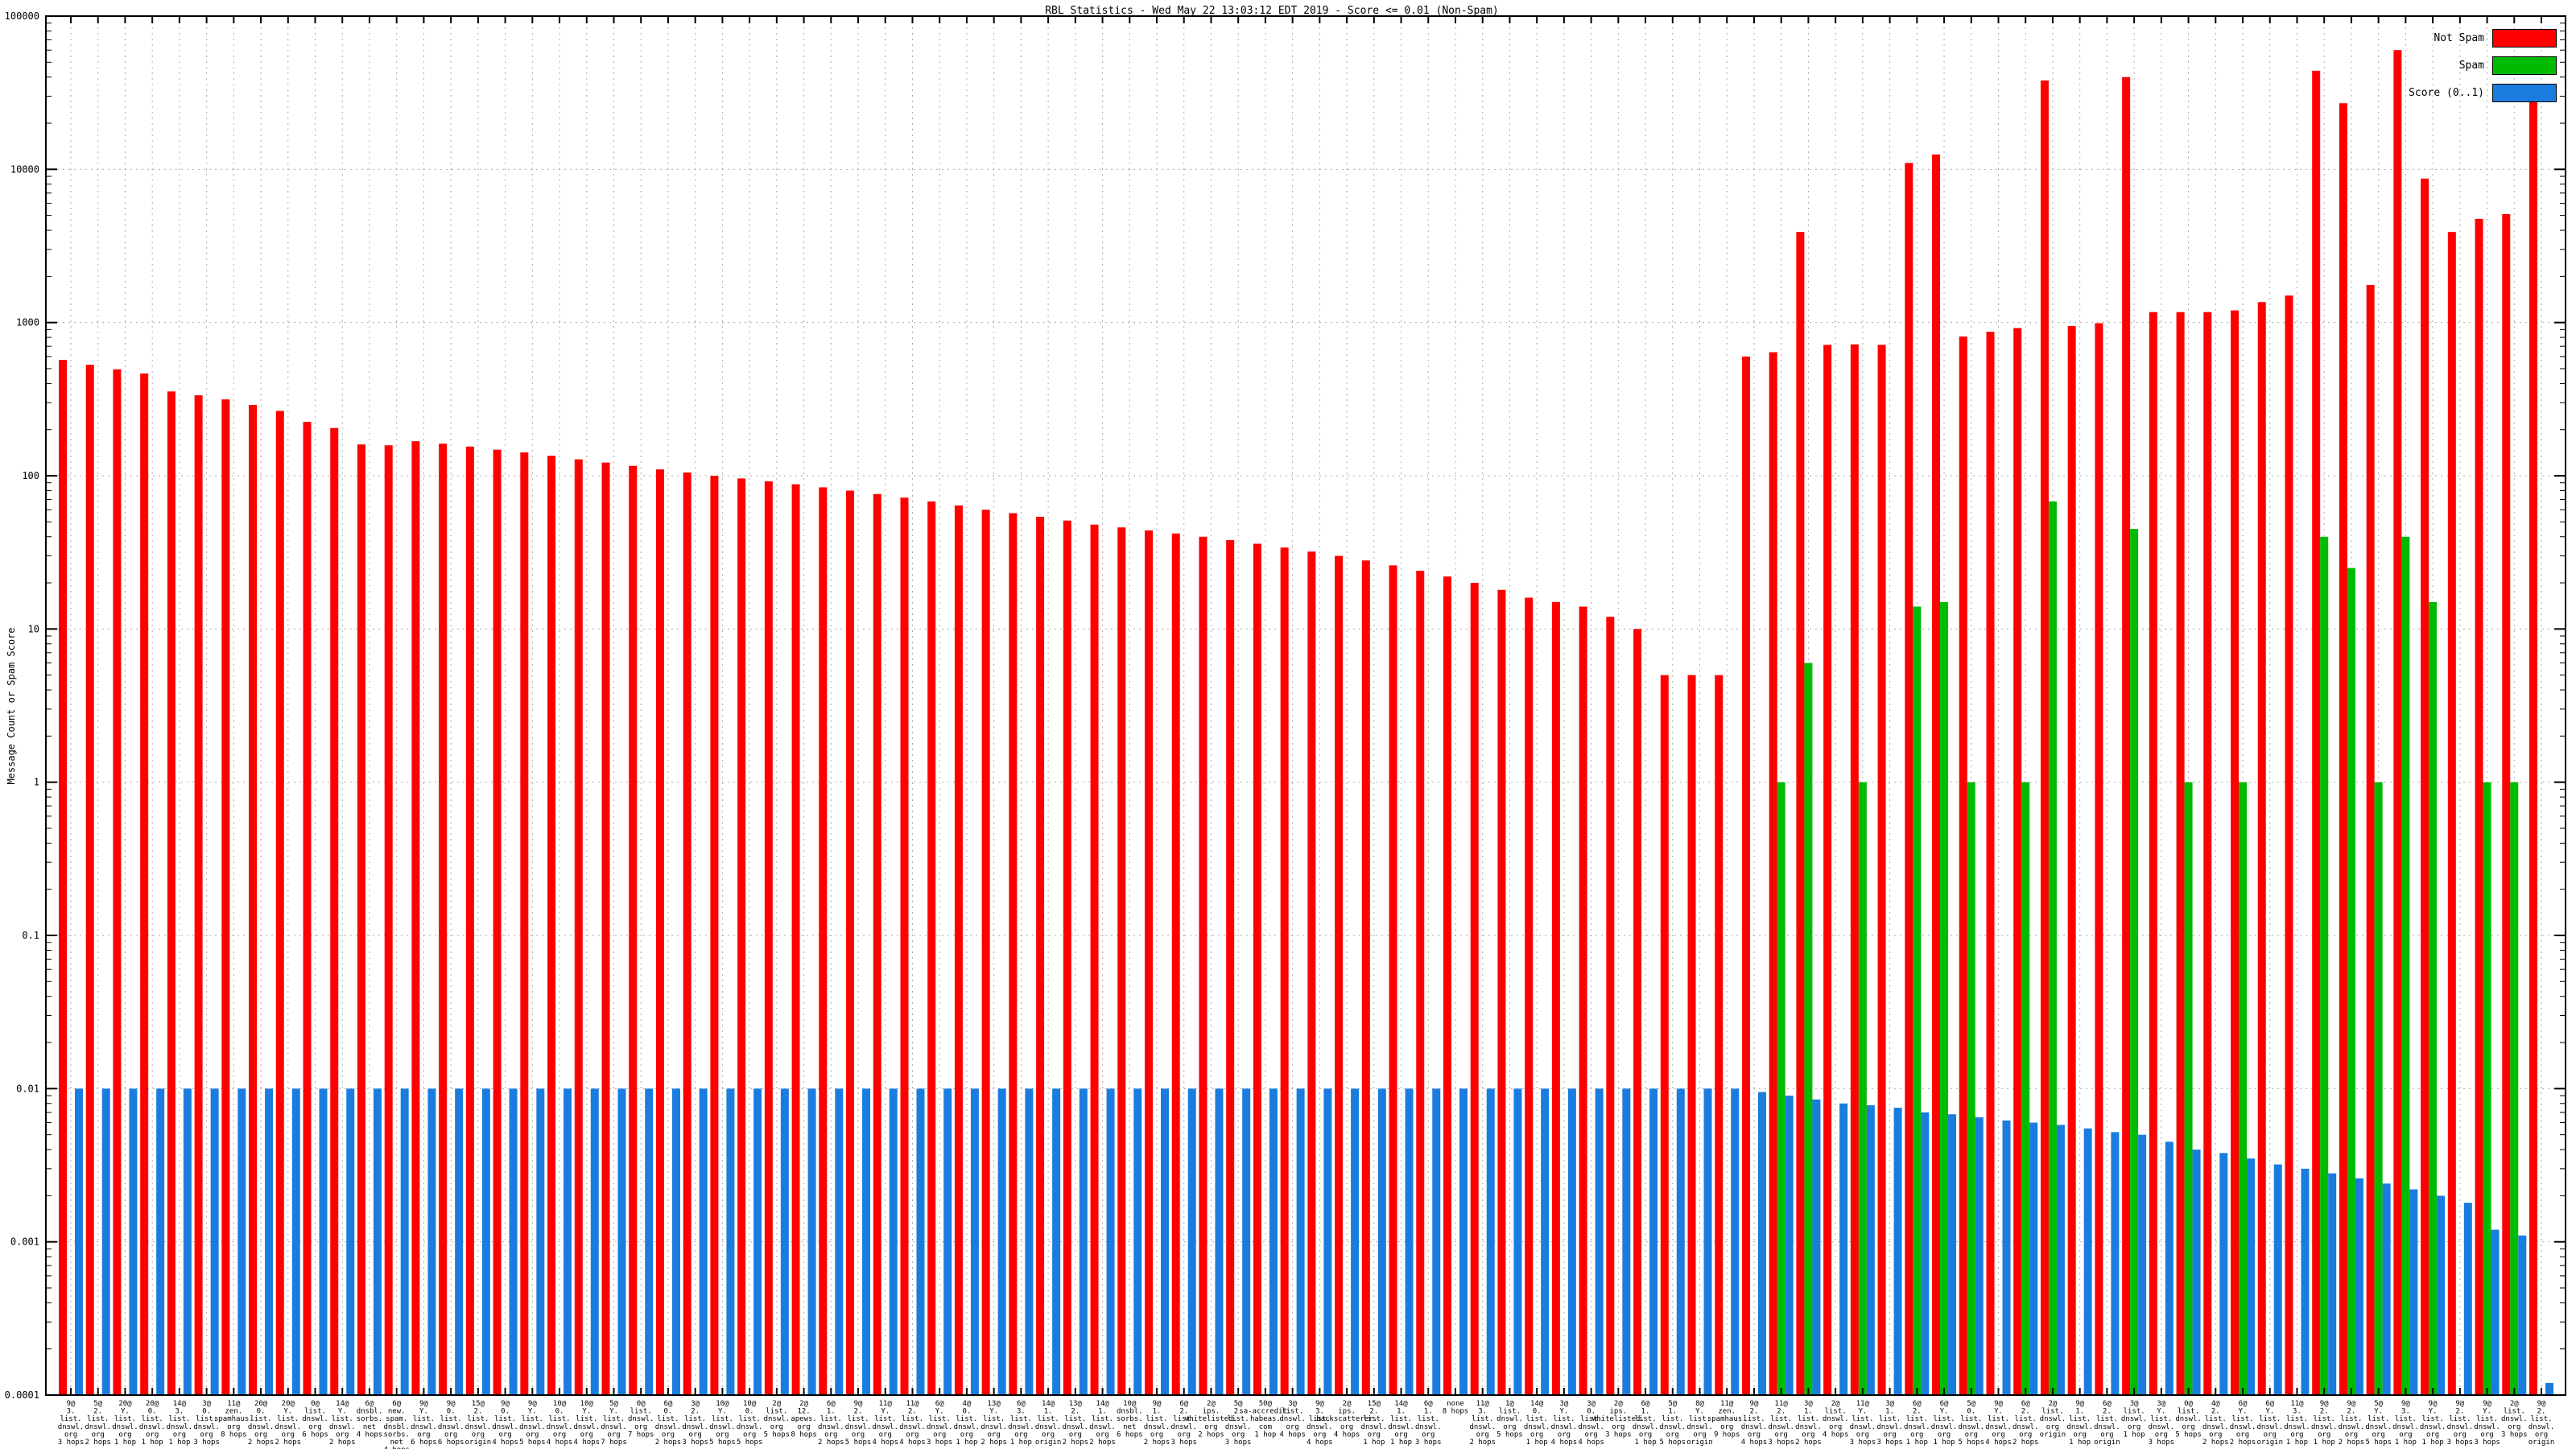 This screenshot has width=2576, height=1449. I want to click on x-tick-label: 6@ Y. list. dnswl. org 2 hops, so click(2243, 1423).